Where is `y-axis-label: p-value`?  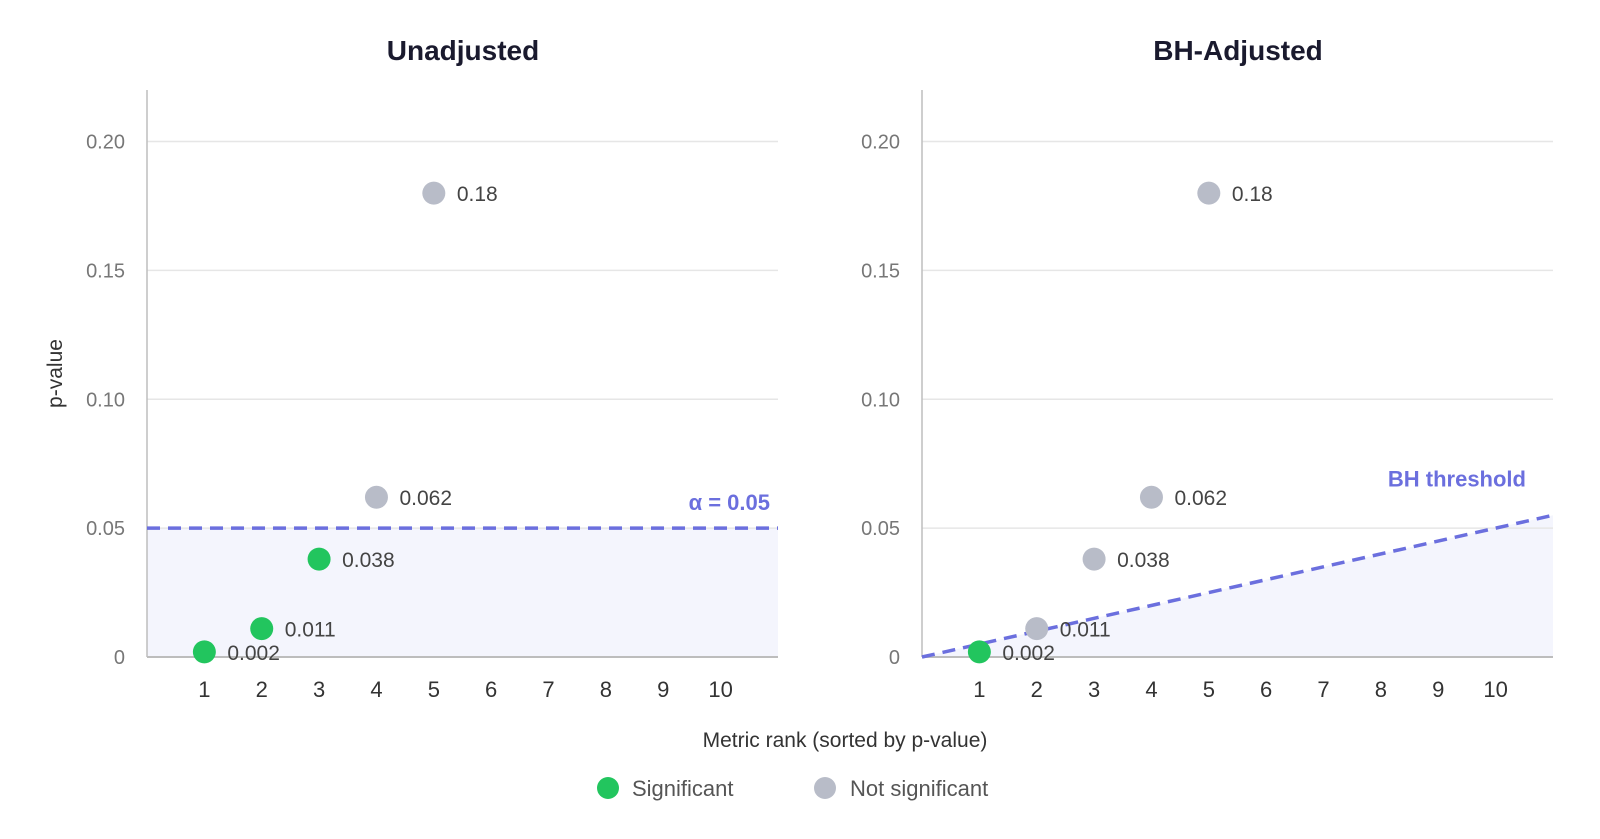 y-axis-label: p-value is located at coordinates (55, 373).